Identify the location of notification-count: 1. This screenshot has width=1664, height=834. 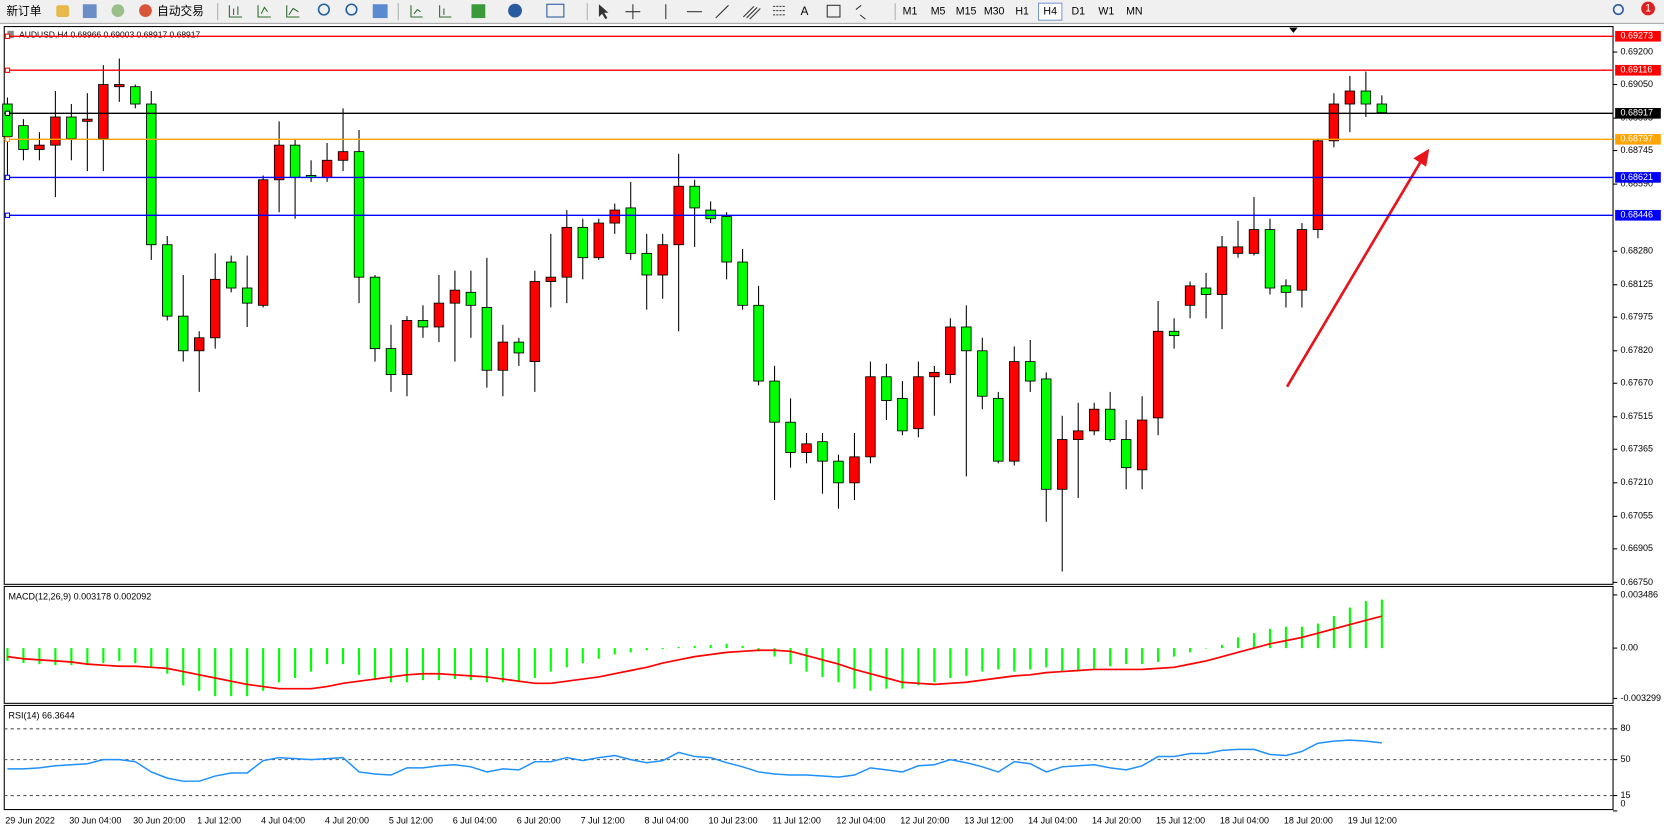
(1648, 8).